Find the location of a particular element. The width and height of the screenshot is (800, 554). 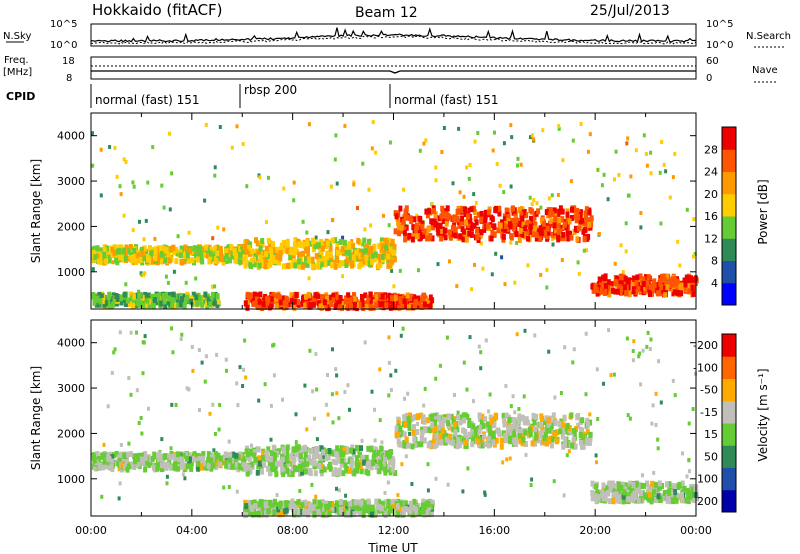

colorbar-frame is located at coordinates (729, 216).